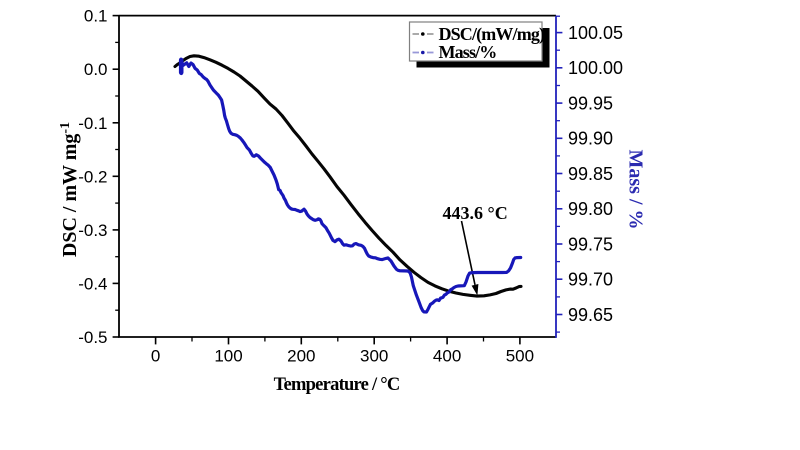 This screenshot has width=800, height=450. I want to click on svg-text: Mass/%, so click(468, 52).